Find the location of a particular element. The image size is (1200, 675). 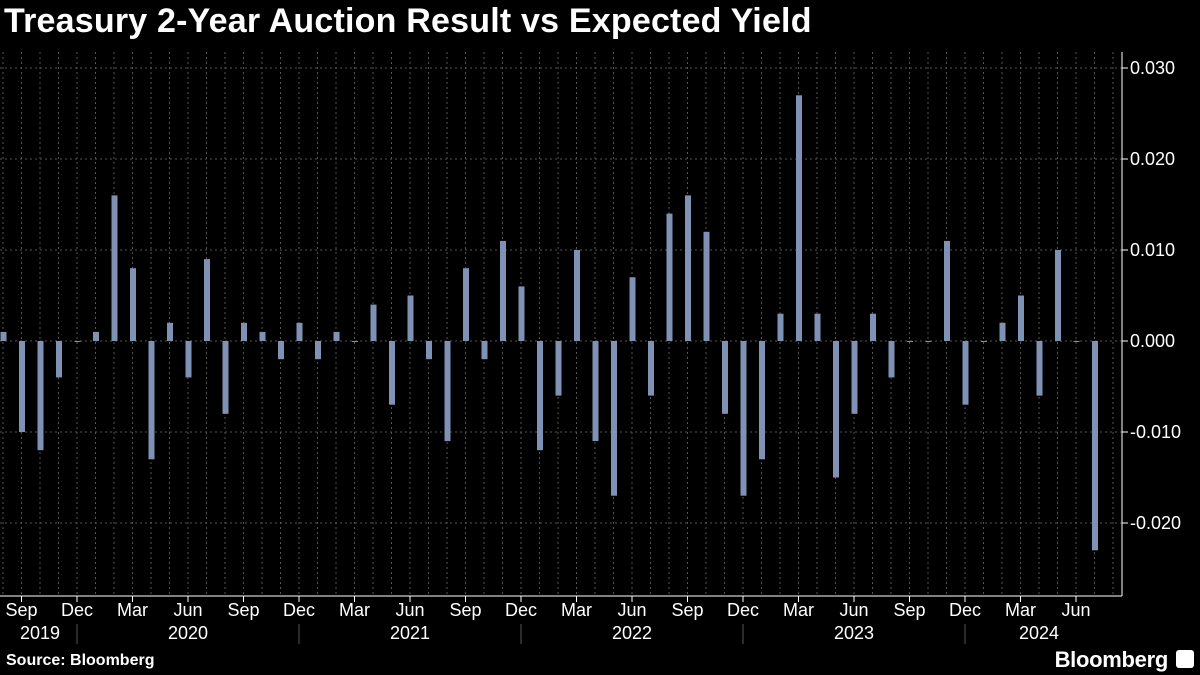

y-tick-label: 0.010 is located at coordinates (1152, 250).